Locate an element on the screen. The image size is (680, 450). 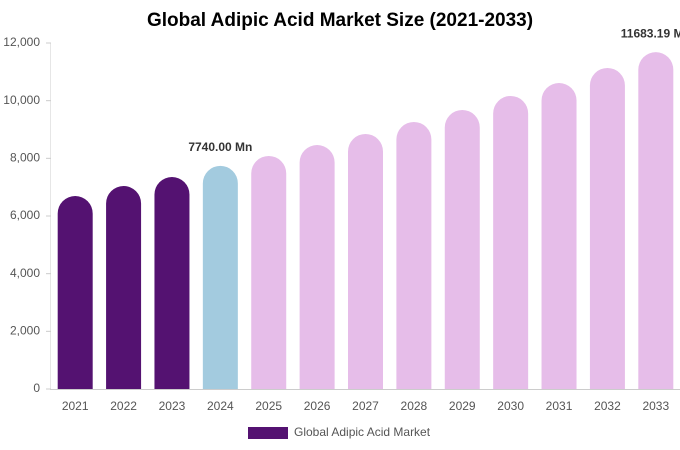
x-tick-label: 2030 is located at coordinates (510, 406).